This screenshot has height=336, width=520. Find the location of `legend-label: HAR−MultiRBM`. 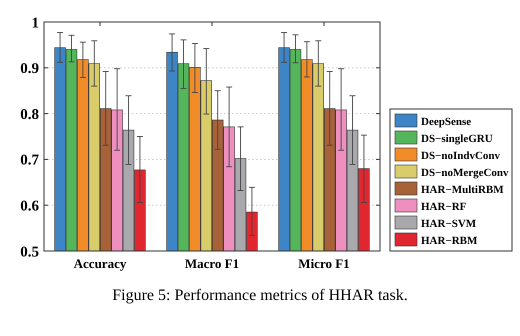

legend-label: HAR−MultiRBM is located at coordinates (462, 190).